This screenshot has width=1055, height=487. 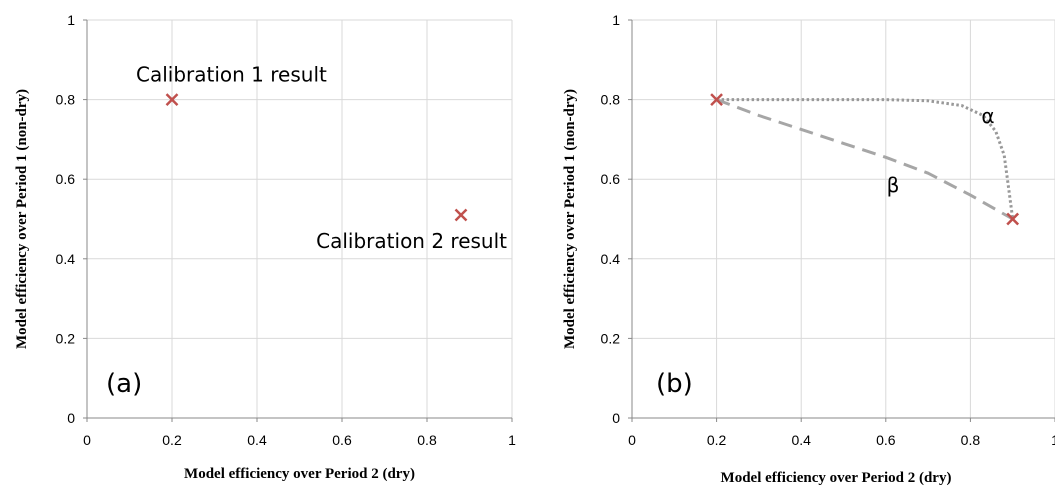 What do you see at coordinates (231, 75) in the screenshot?
I see `point-annotation: Calibration 1 result` at bounding box center [231, 75].